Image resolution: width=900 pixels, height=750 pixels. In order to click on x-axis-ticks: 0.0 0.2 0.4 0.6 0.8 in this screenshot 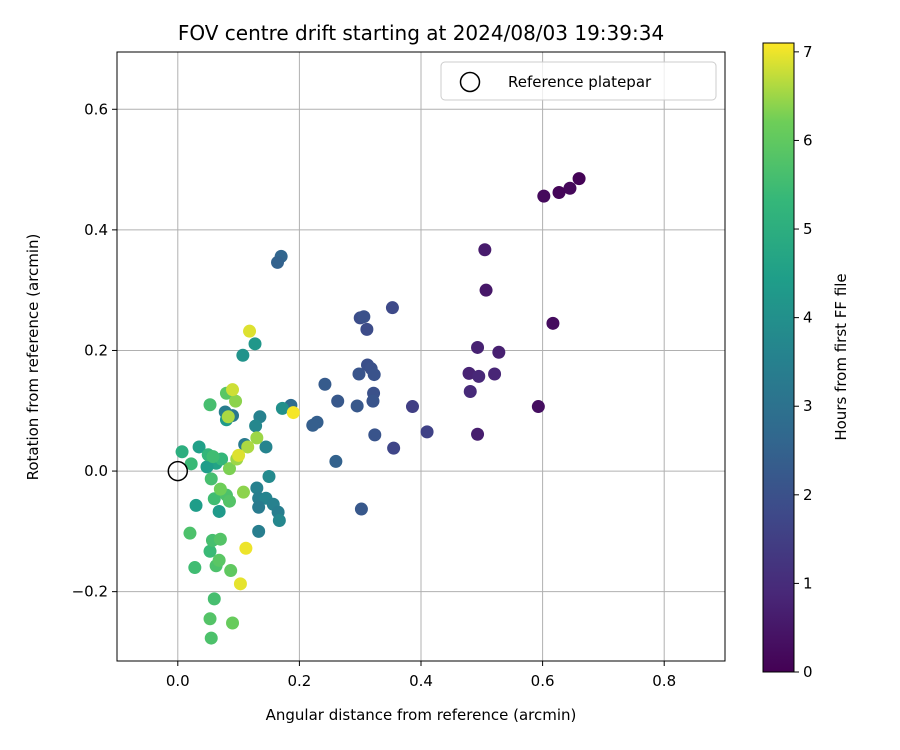, I will do `click(421, 675)`.